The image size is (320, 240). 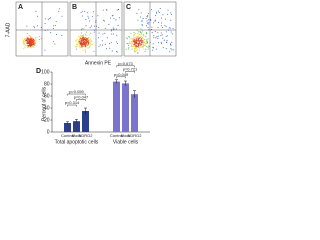 What do you see at coordinates (121, 74) in the screenshot?
I see `p-value: p=0.049` at bounding box center [121, 74].